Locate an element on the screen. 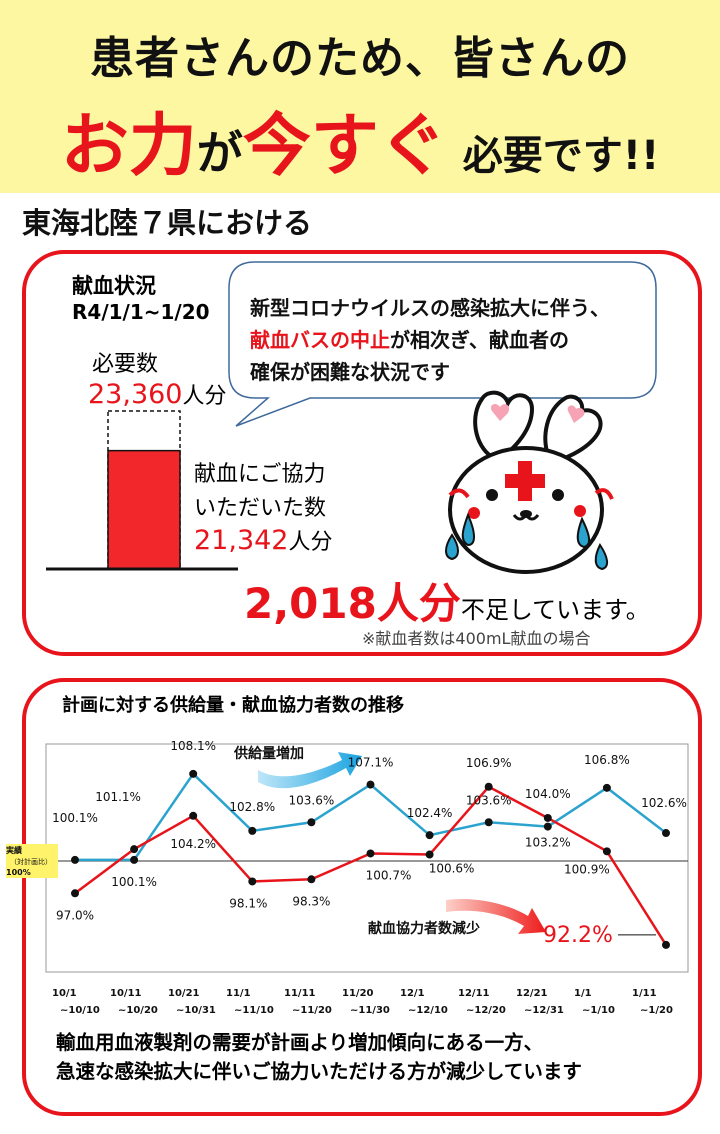 The height and width of the screenshot is (1134, 720). shortage-statement: 2,018人分不足しています。 is located at coordinates (447, 600).